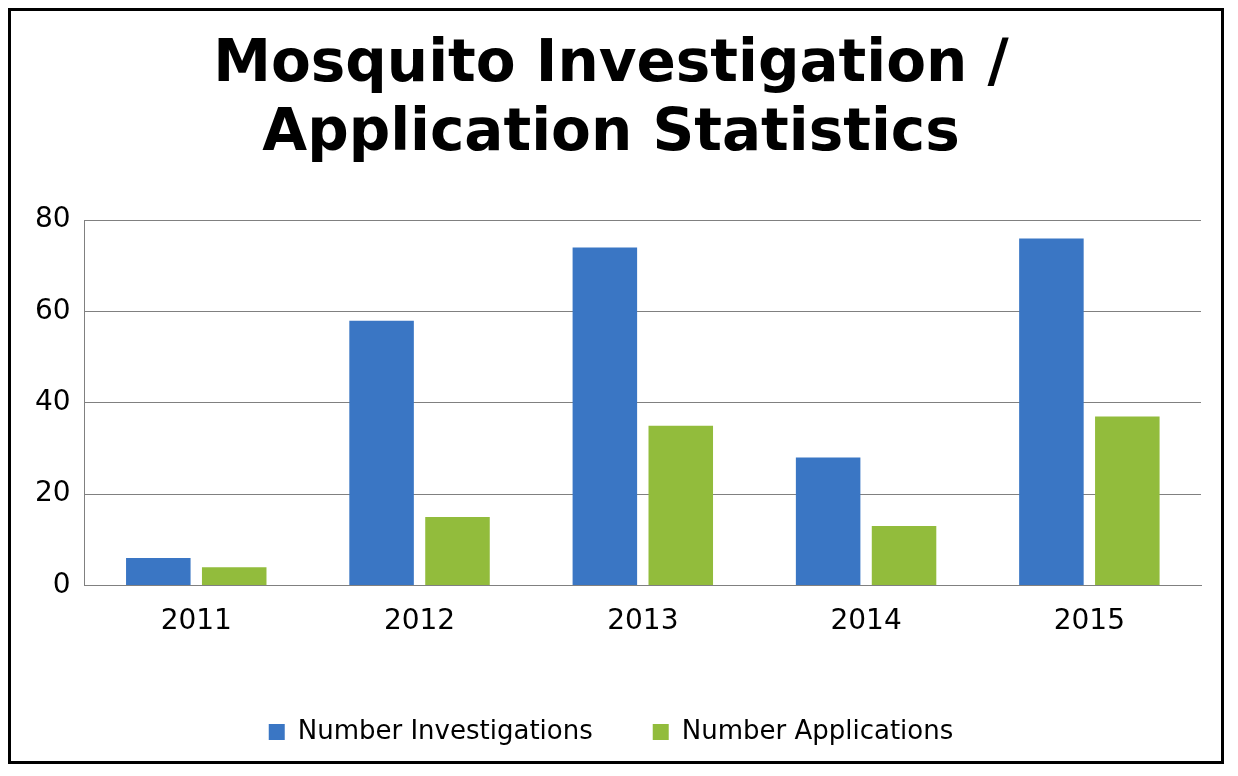 The width and height of the screenshot is (1238, 776). Describe the element at coordinates (419, 620) in the screenshot. I see `x-tick-label: 2012` at that location.